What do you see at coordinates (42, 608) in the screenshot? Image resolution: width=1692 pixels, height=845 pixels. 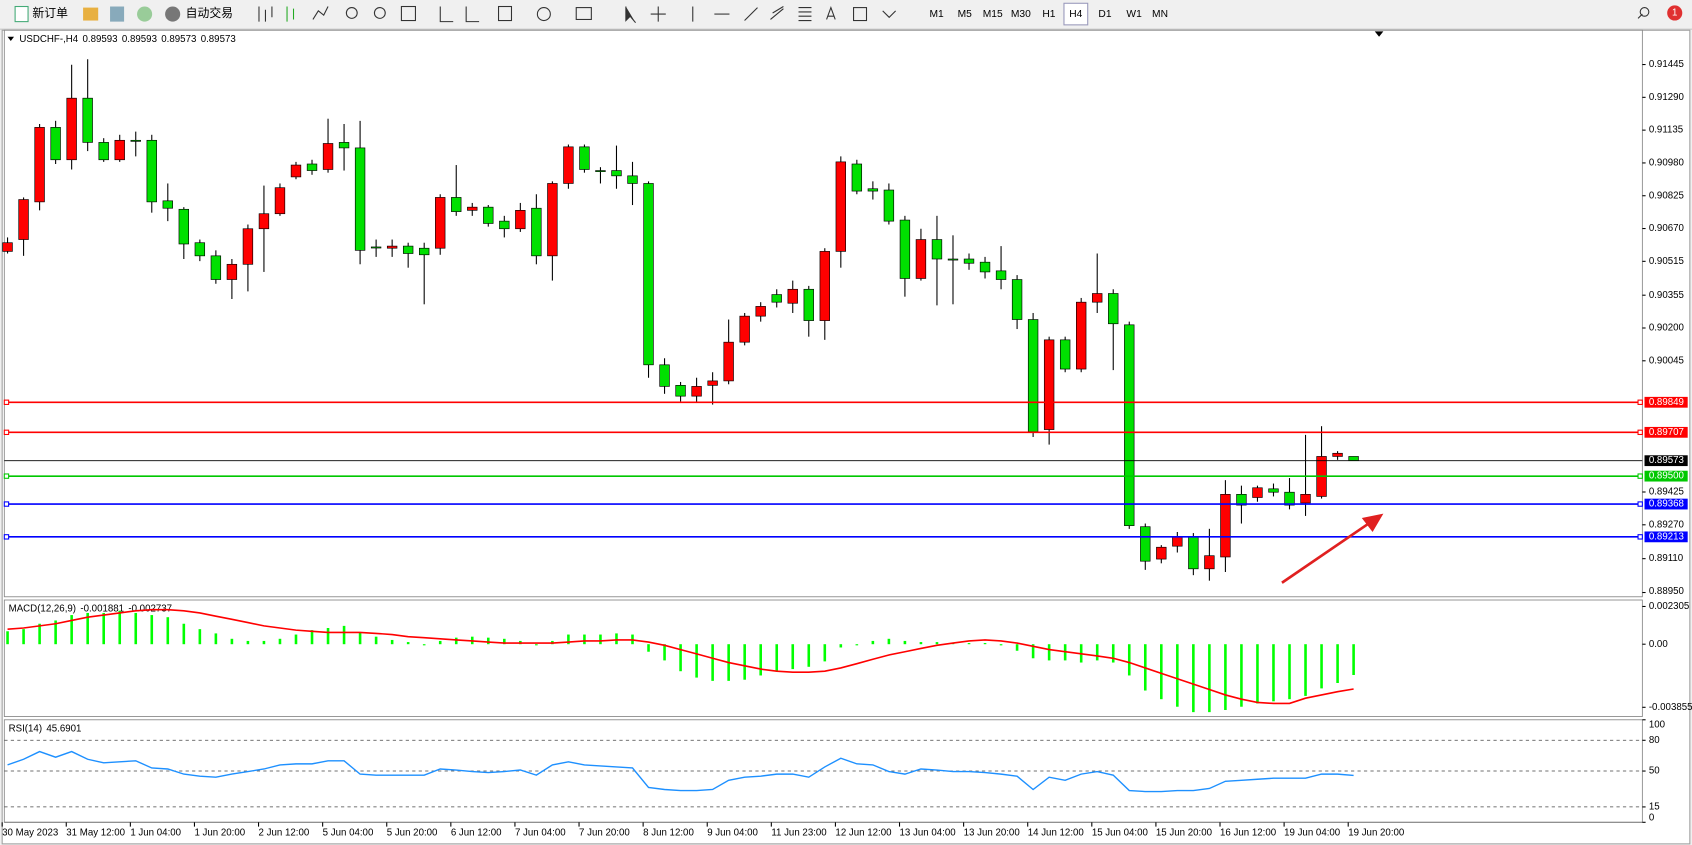 I see `title-text: MACD(12,26,9)` at bounding box center [42, 608].